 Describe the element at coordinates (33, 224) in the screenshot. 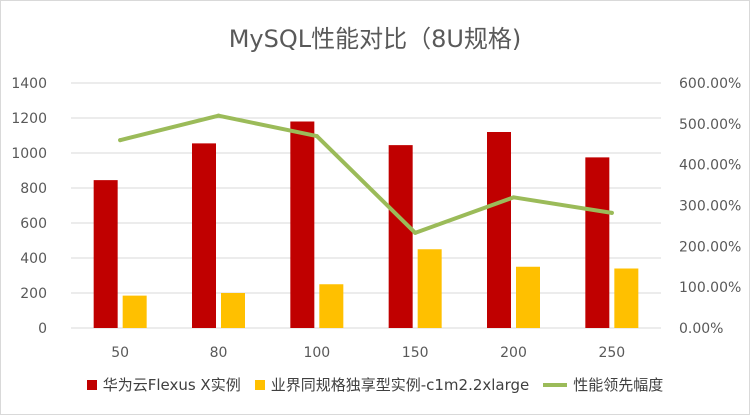

I see `y-tick-label: 600` at that location.